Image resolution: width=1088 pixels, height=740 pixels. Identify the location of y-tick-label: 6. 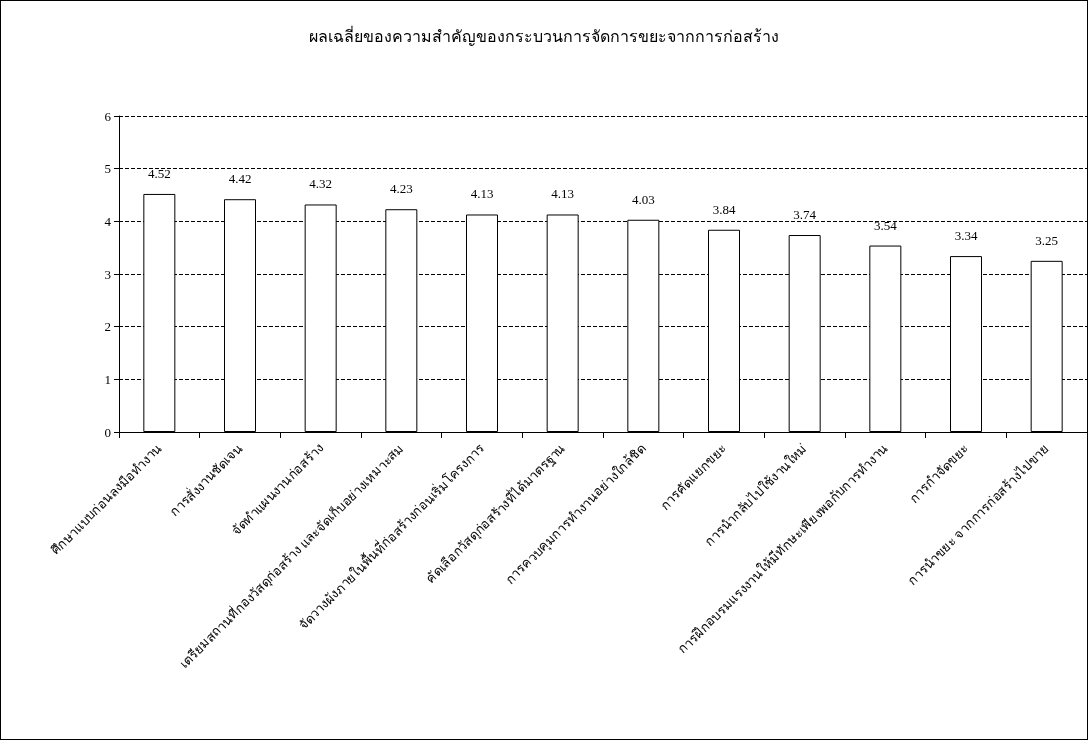
(108, 116).